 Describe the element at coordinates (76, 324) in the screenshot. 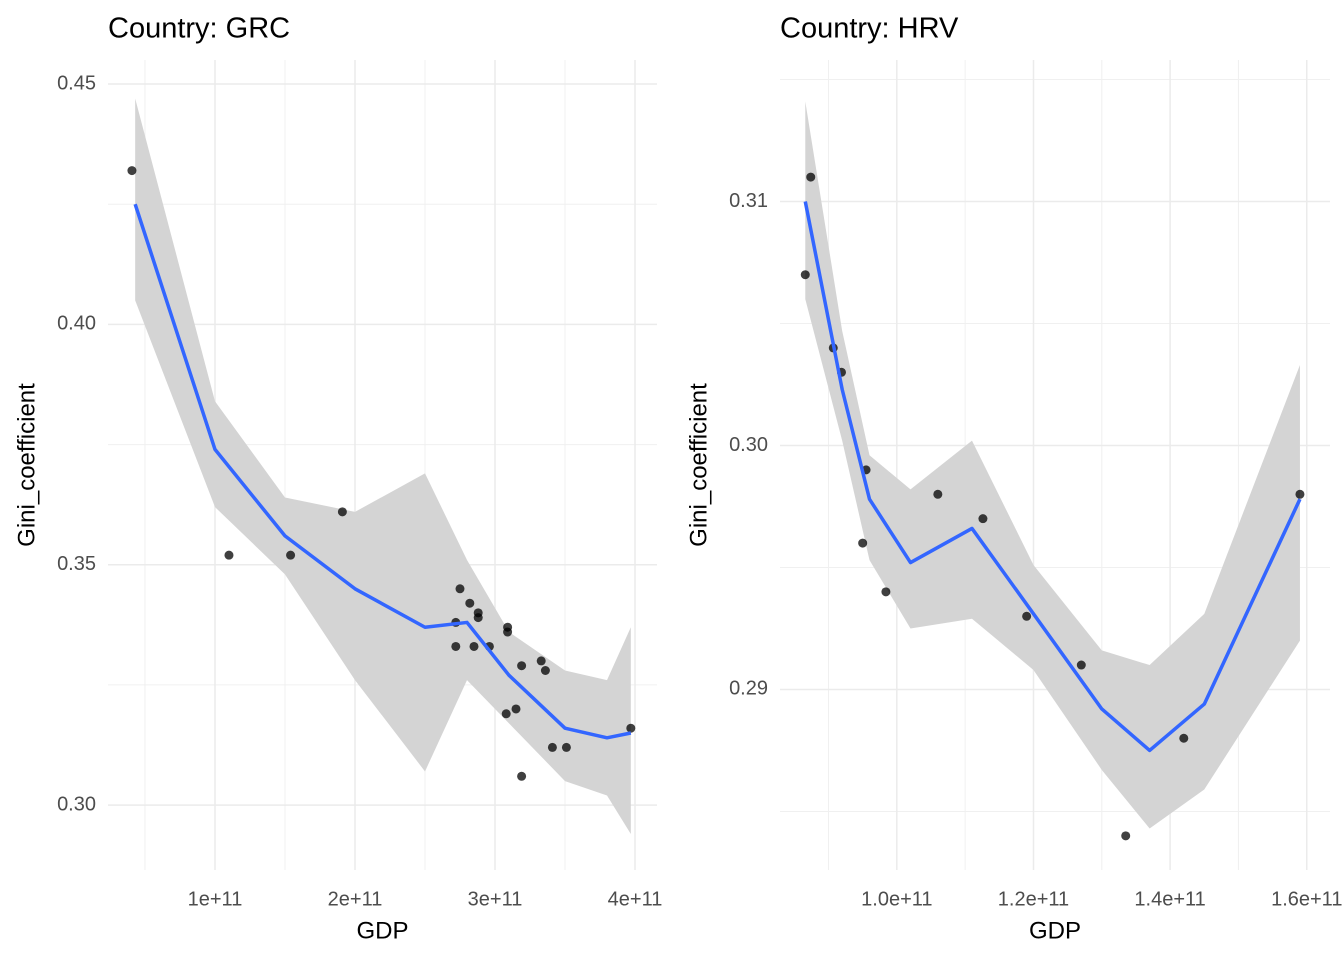

I see `y-tick-label: 0.40` at that location.